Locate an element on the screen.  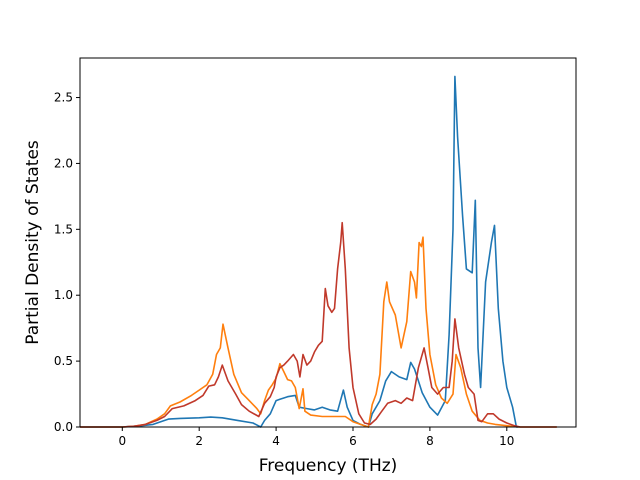
x-tick-label: 8 is located at coordinates (430, 441).